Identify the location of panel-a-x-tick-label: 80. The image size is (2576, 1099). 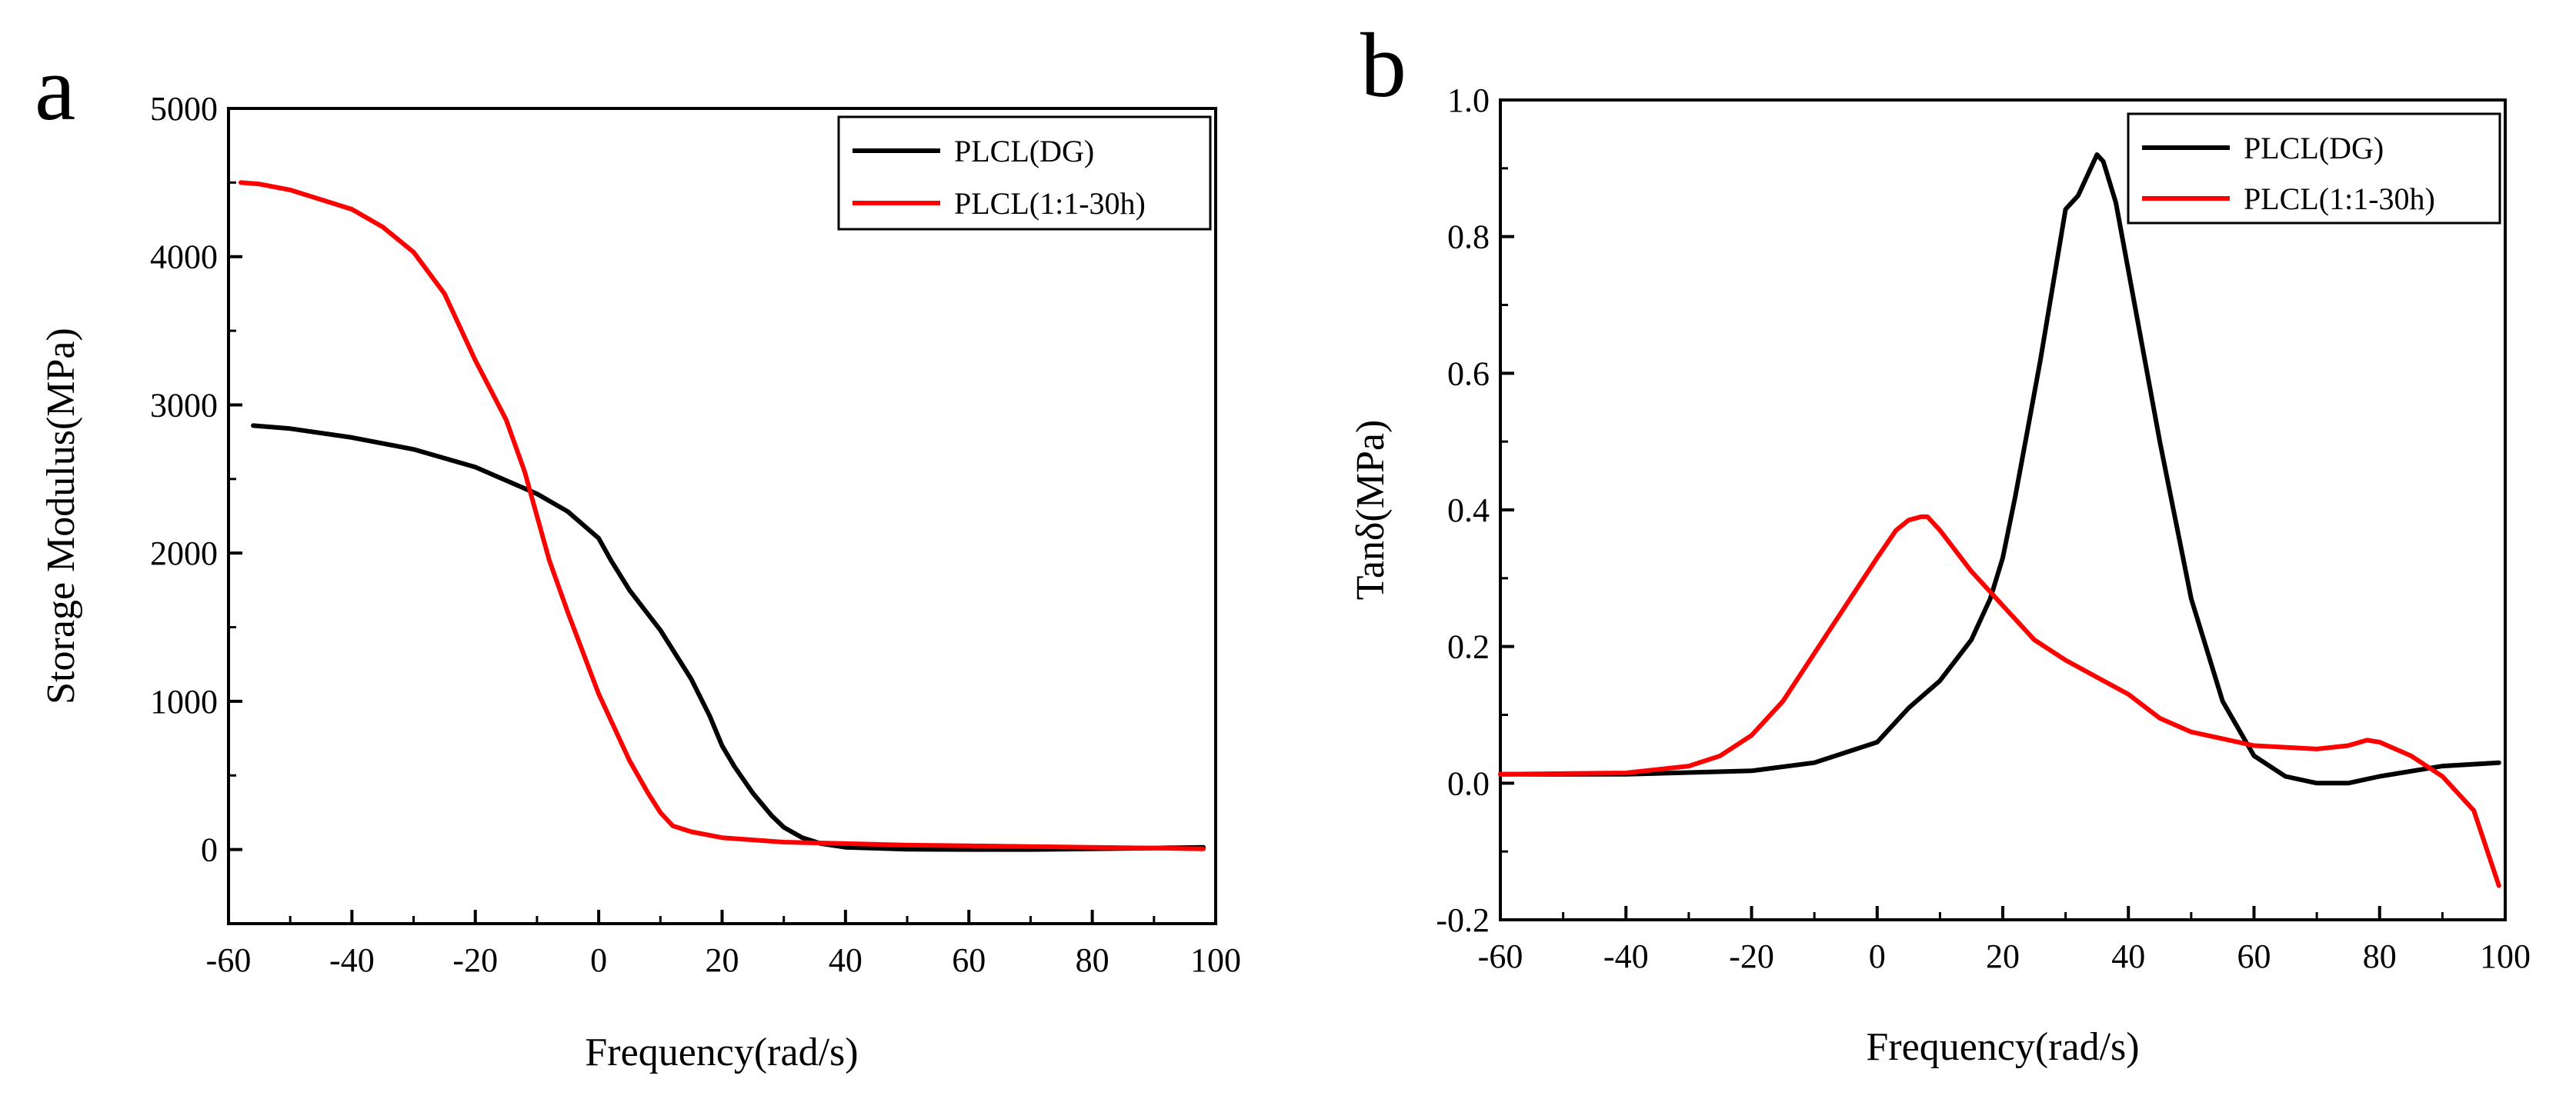
(1093, 960).